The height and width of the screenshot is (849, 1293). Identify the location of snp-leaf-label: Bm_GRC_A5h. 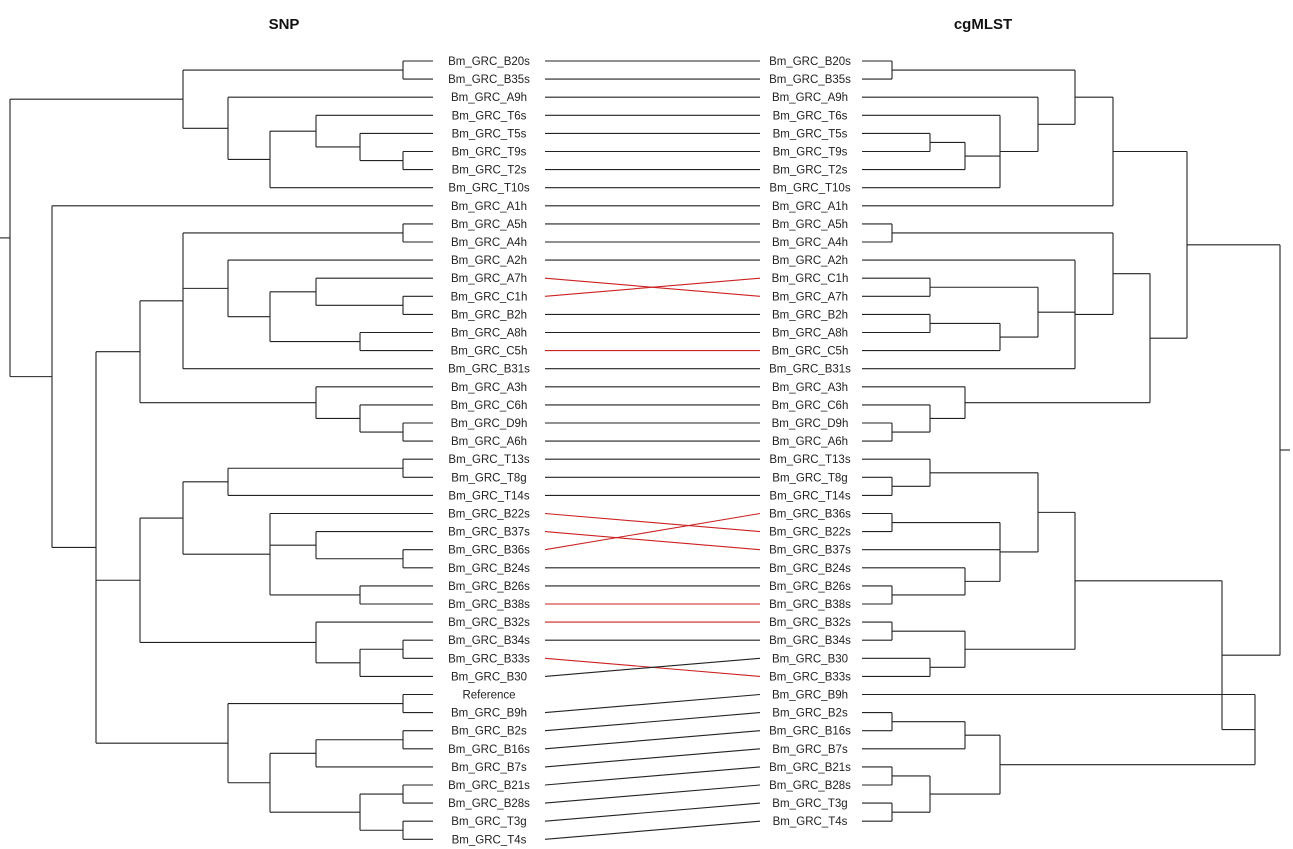
(489, 225).